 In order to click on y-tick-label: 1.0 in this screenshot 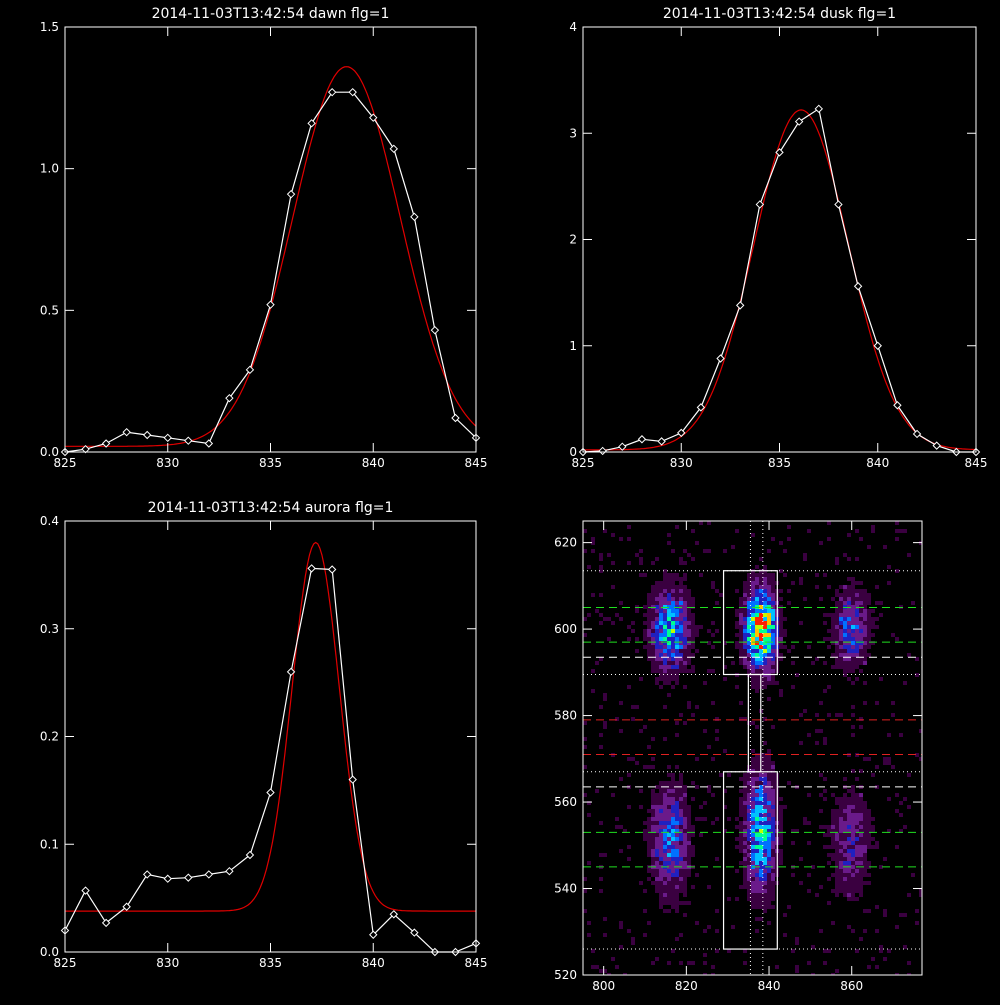, I will do `click(49, 169)`.